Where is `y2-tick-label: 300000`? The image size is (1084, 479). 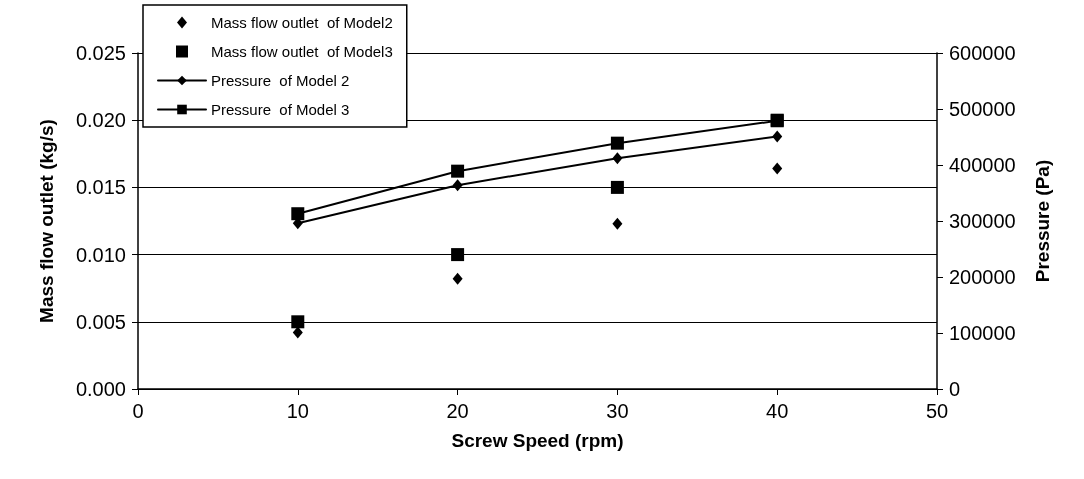 y2-tick-label: 300000 is located at coordinates (982, 221).